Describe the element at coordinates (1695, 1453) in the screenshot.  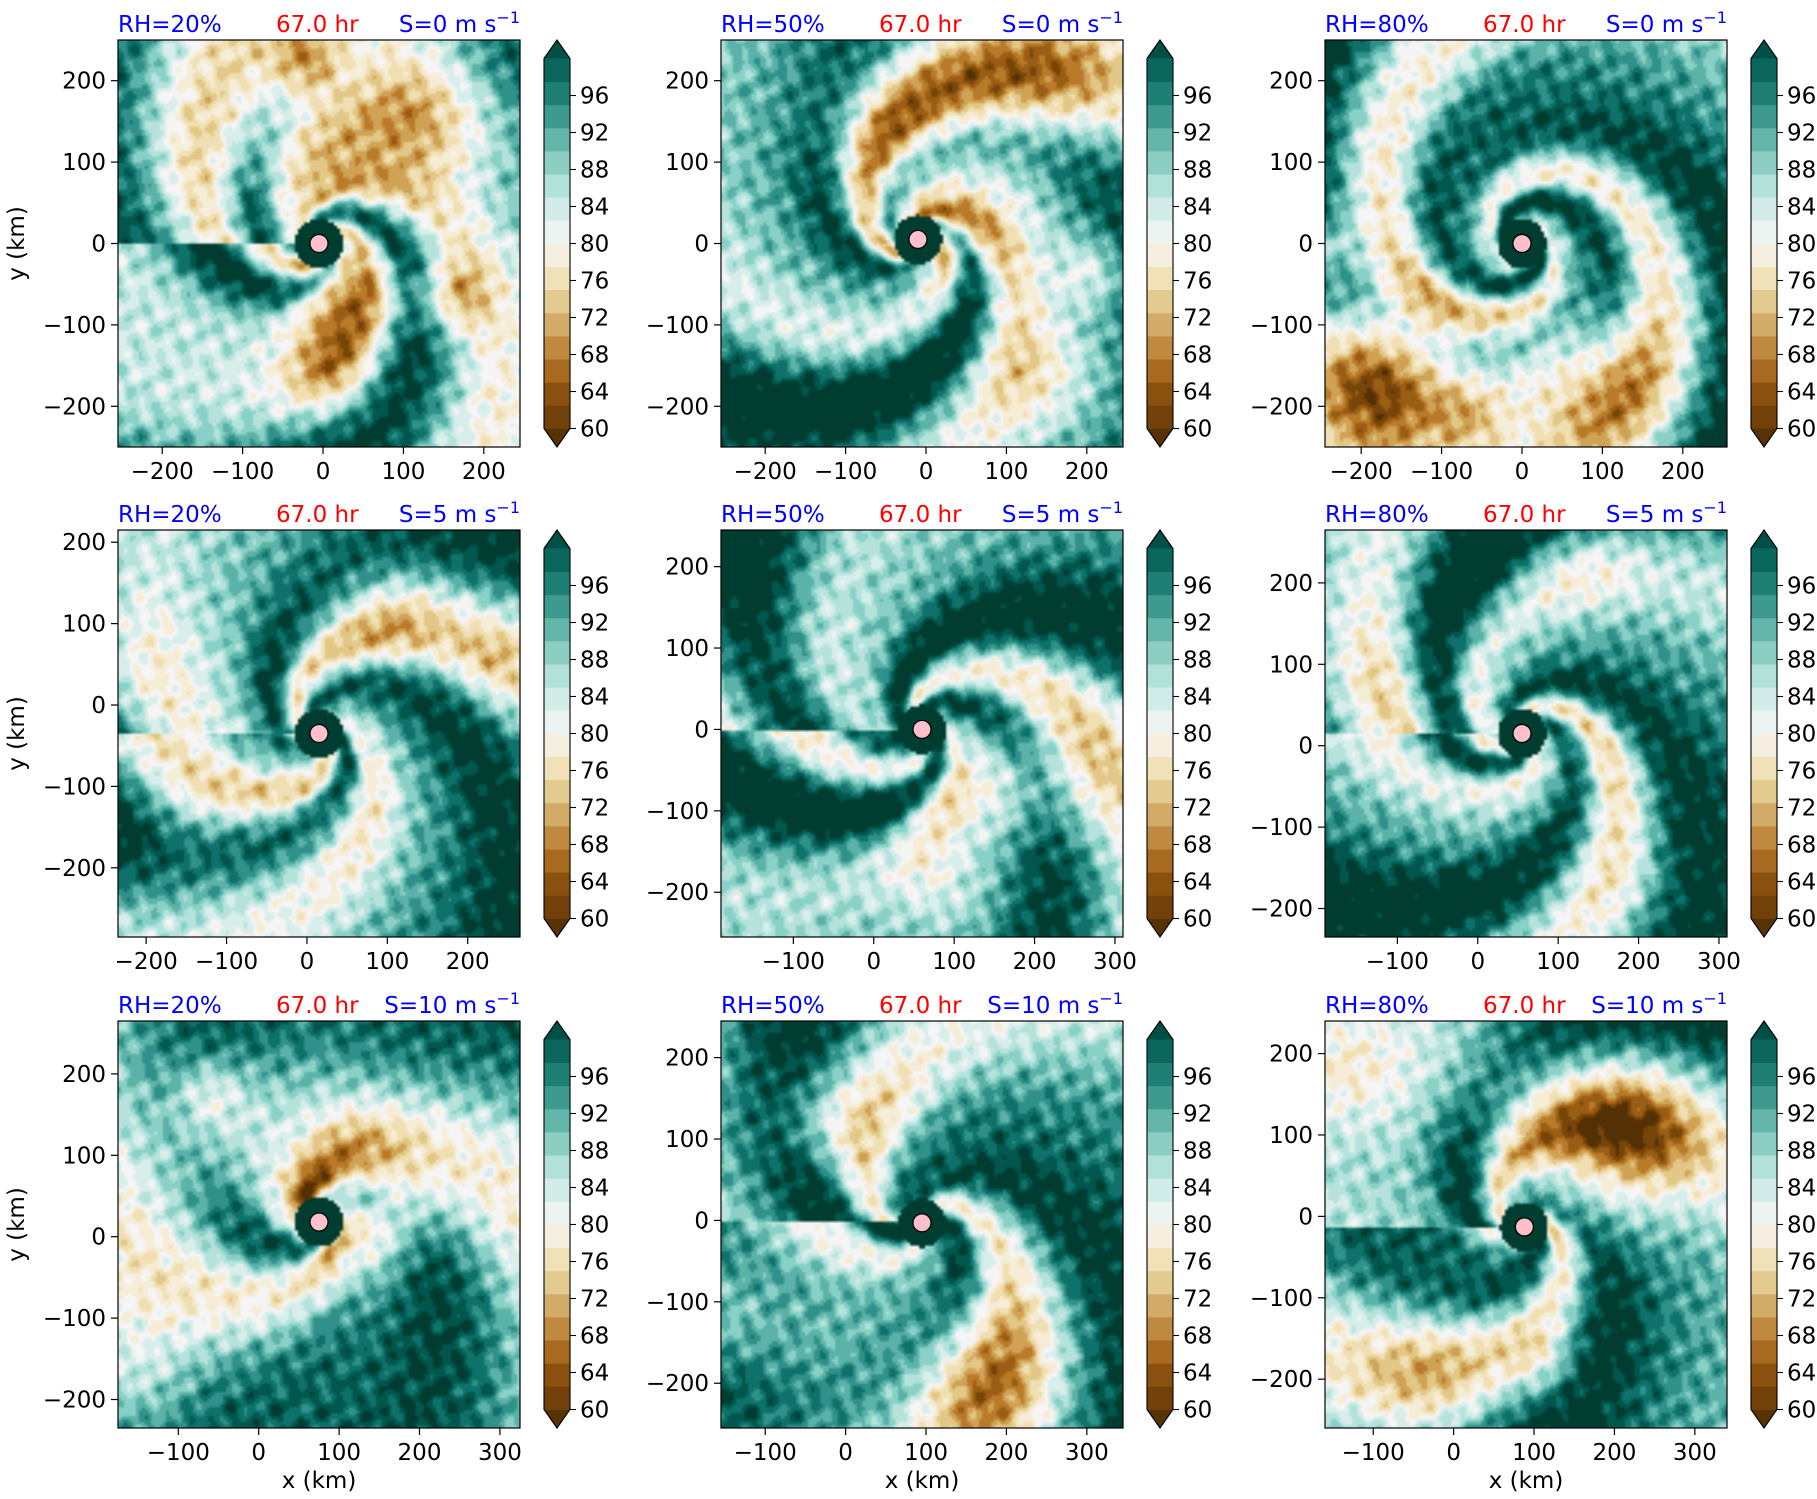
I see `x-tick-label: 300` at that location.